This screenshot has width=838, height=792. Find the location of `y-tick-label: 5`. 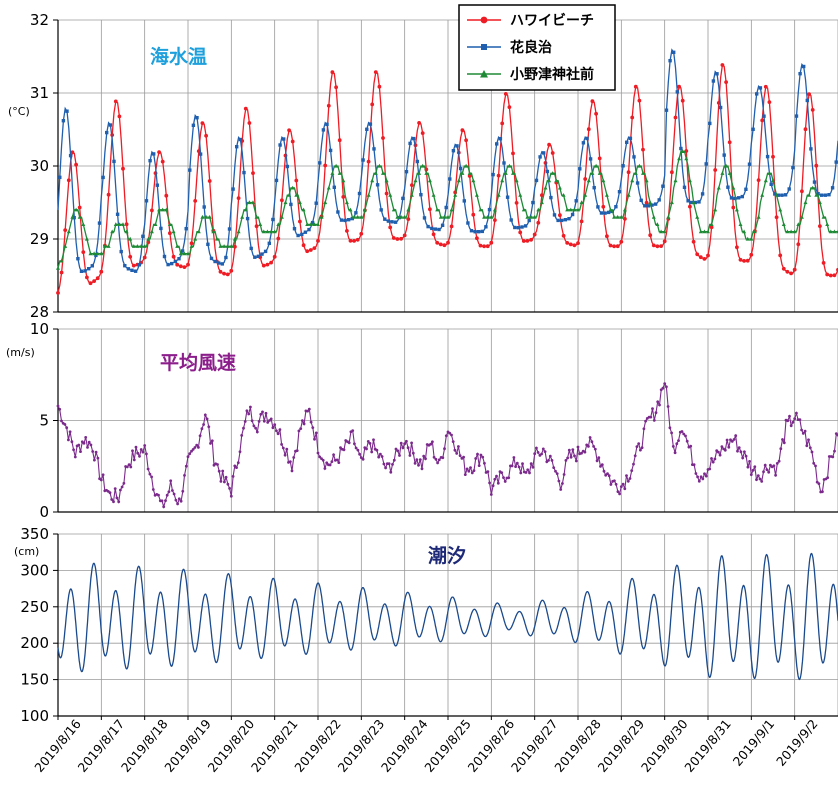

y-tick-label: 5 is located at coordinates (44, 421).